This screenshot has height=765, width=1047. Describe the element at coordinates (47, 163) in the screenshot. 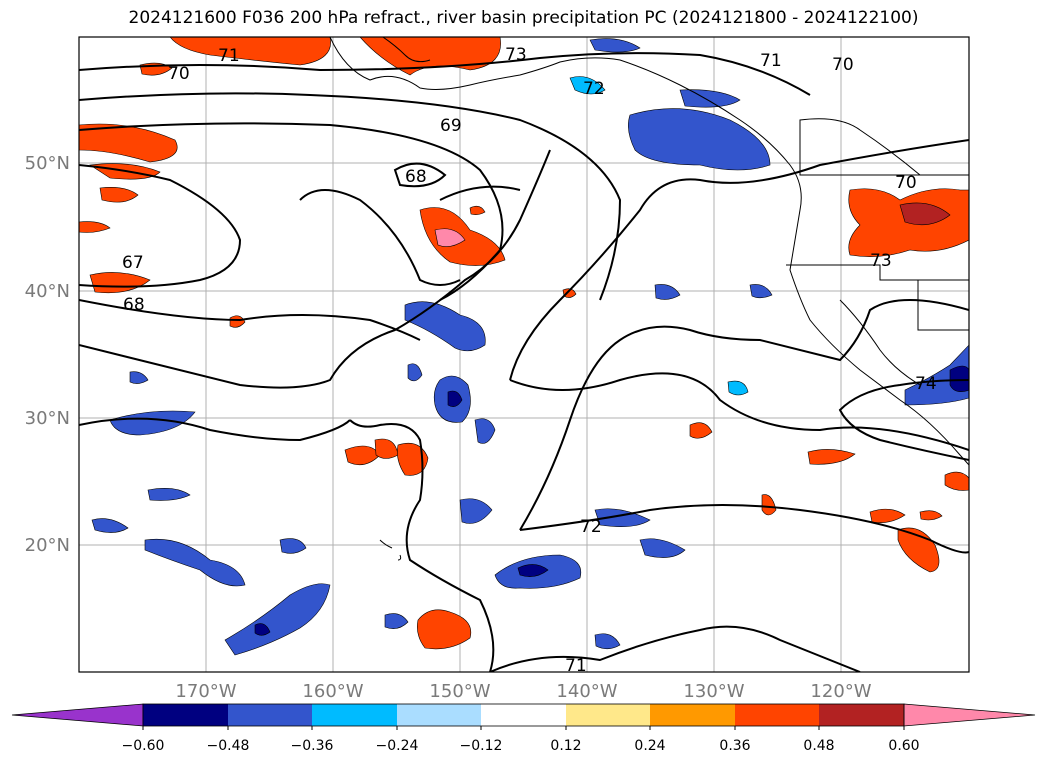

I see `lat-label: 50°N` at that location.